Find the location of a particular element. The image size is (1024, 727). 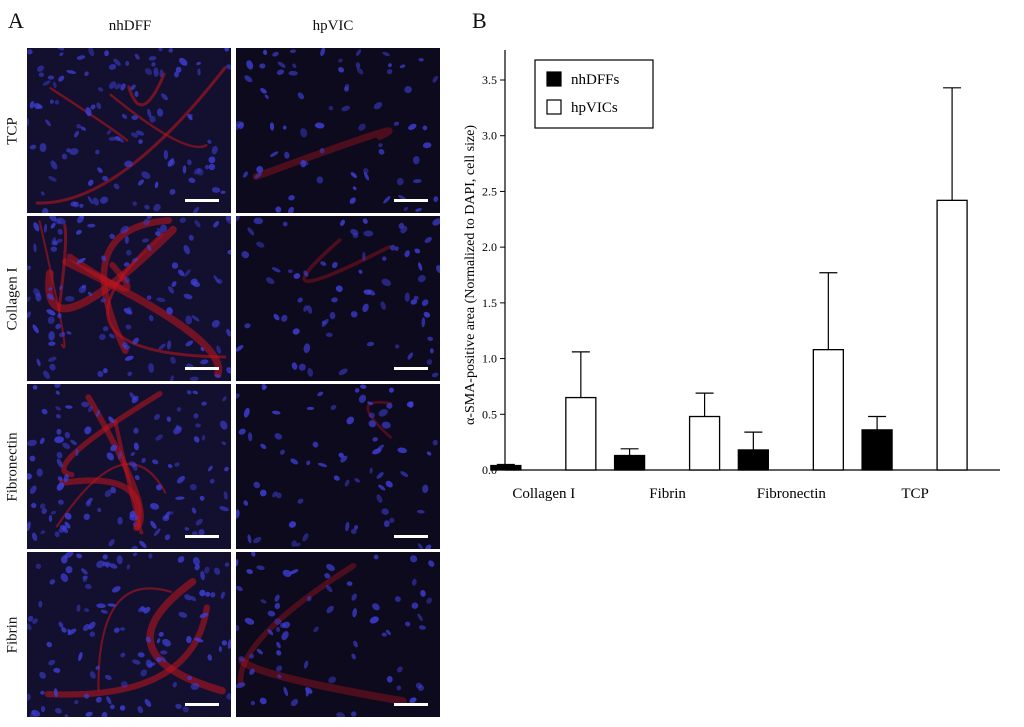

x-tick-label: Fibronectin is located at coordinates (792, 494).